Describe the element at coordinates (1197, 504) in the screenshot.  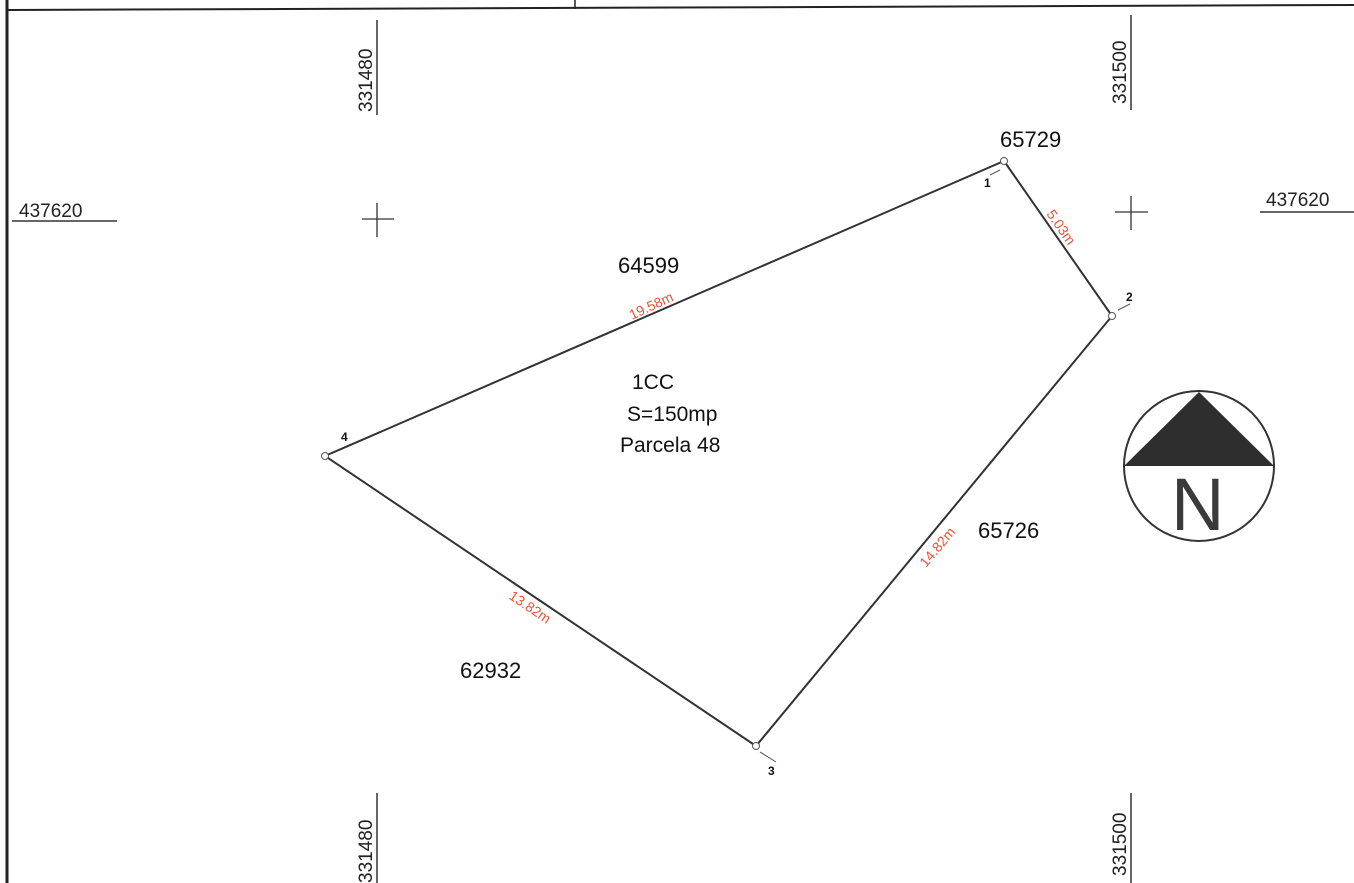
I see `north-arrow-label: N` at that location.